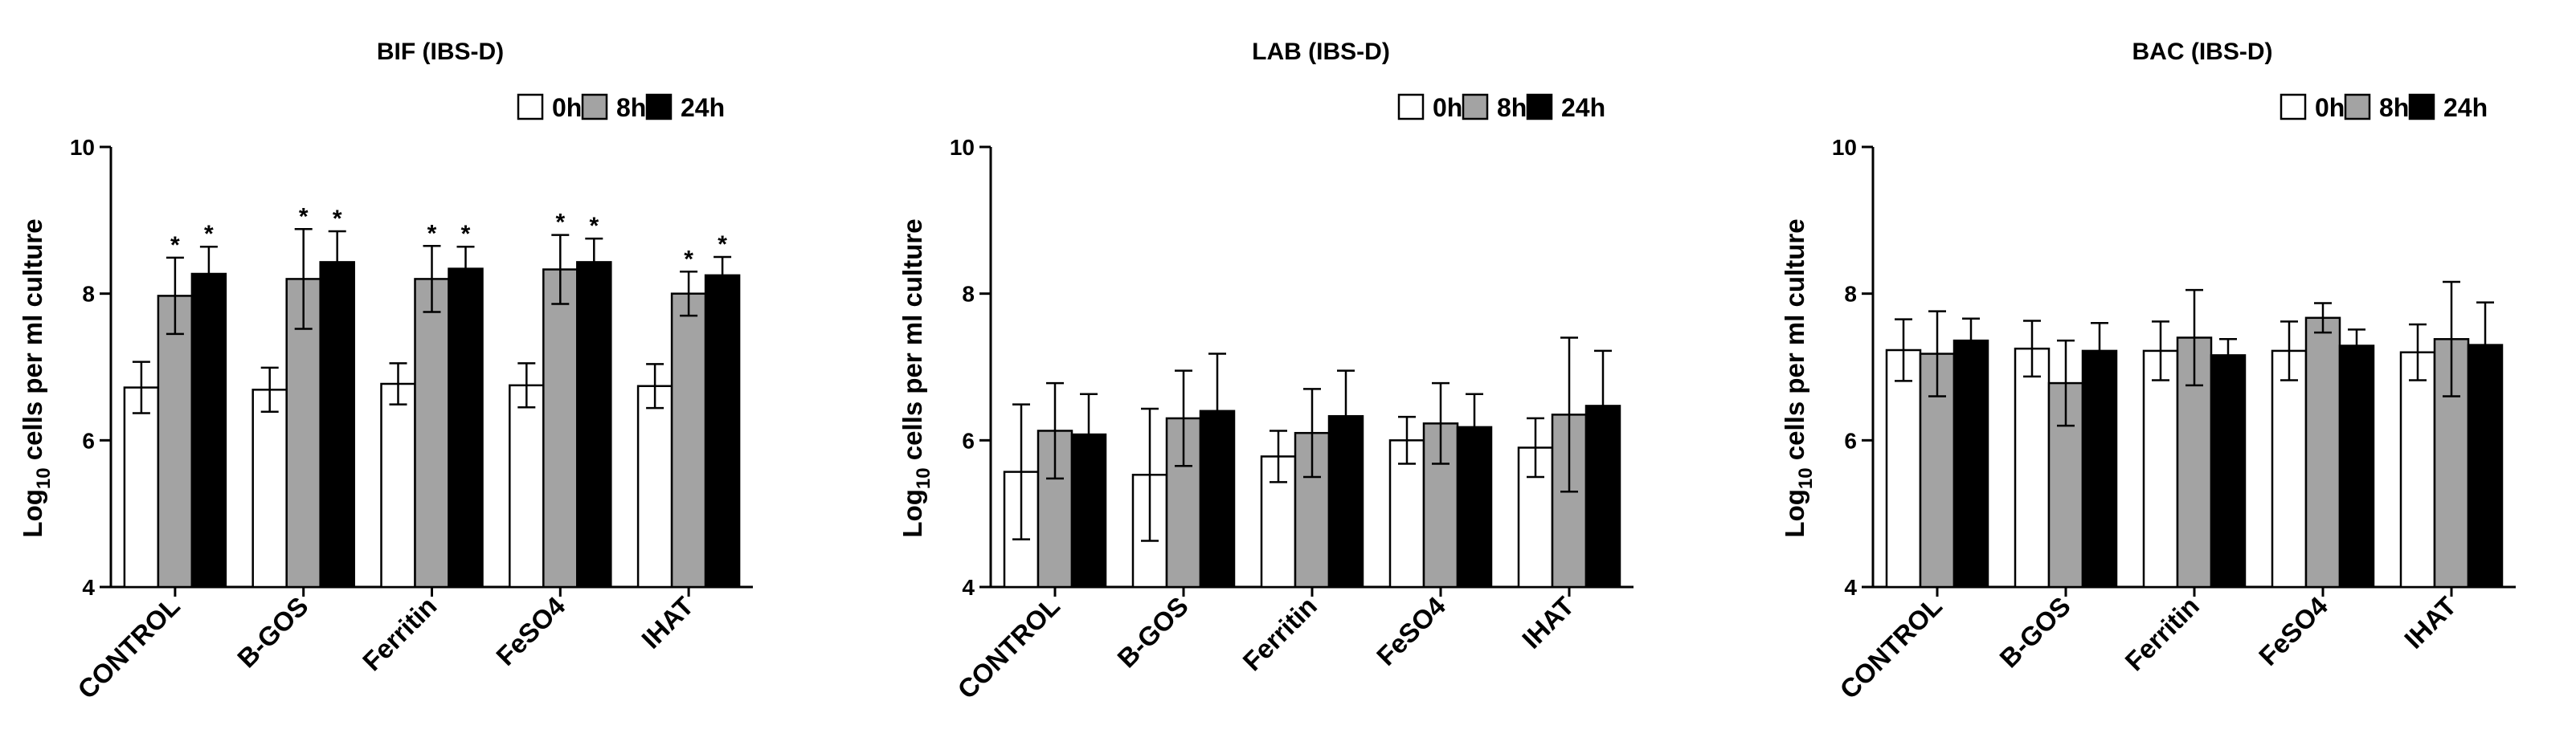  I want to click on bar-8h-IHAT, so click(688, 440).